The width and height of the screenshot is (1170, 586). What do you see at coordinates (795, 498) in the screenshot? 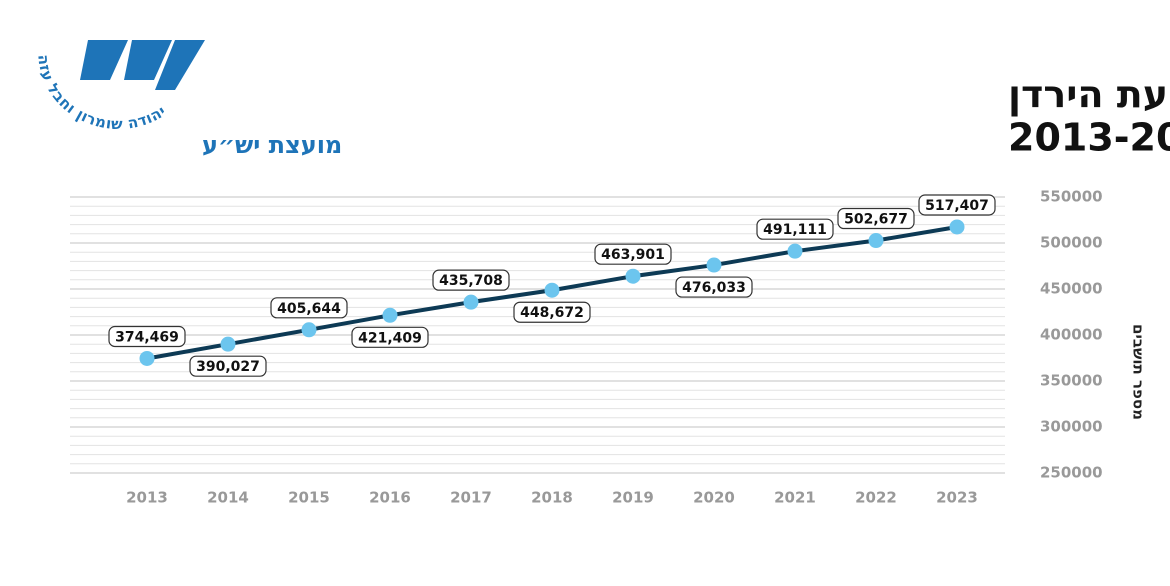
I see `x-tick-label: 2021` at bounding box center [795, 498].